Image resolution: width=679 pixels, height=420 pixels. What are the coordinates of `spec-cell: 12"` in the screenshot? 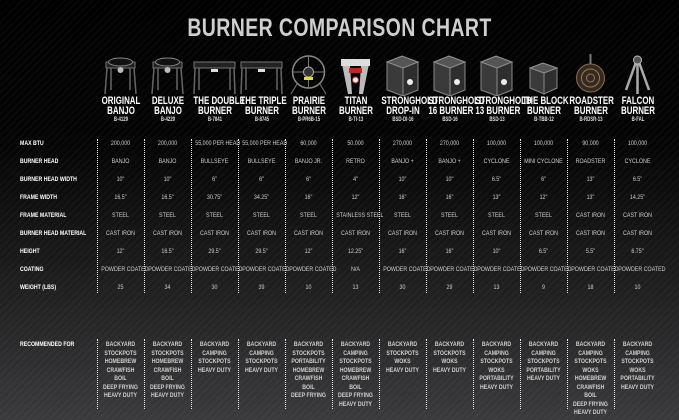 It's located at (308, 251).